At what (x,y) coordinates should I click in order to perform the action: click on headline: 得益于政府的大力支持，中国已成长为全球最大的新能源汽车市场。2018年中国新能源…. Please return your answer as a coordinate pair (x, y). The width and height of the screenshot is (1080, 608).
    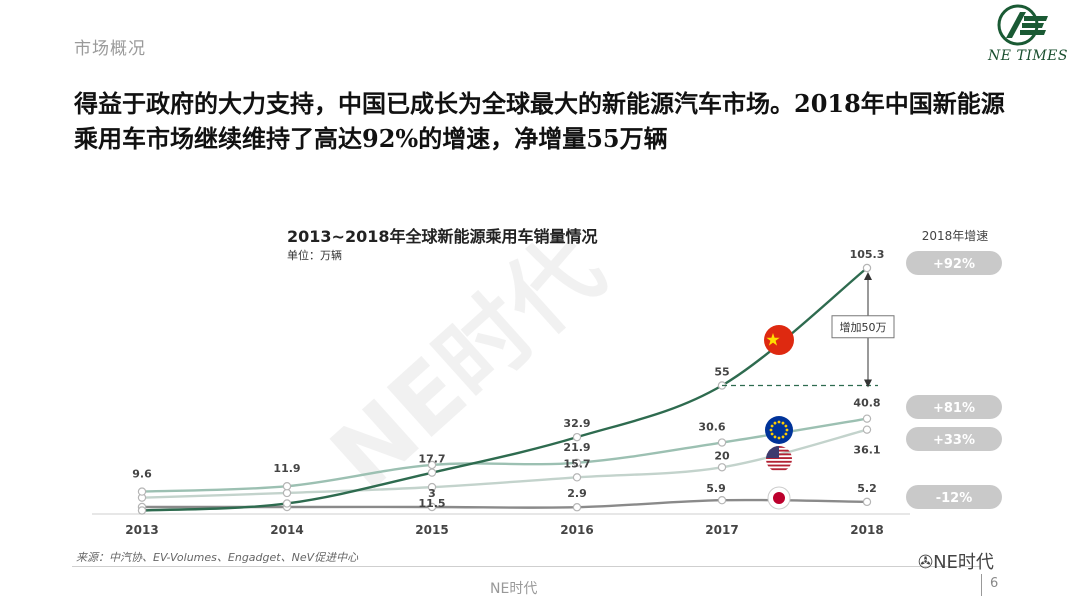
    Looking at the image, I should click on (539, 121).